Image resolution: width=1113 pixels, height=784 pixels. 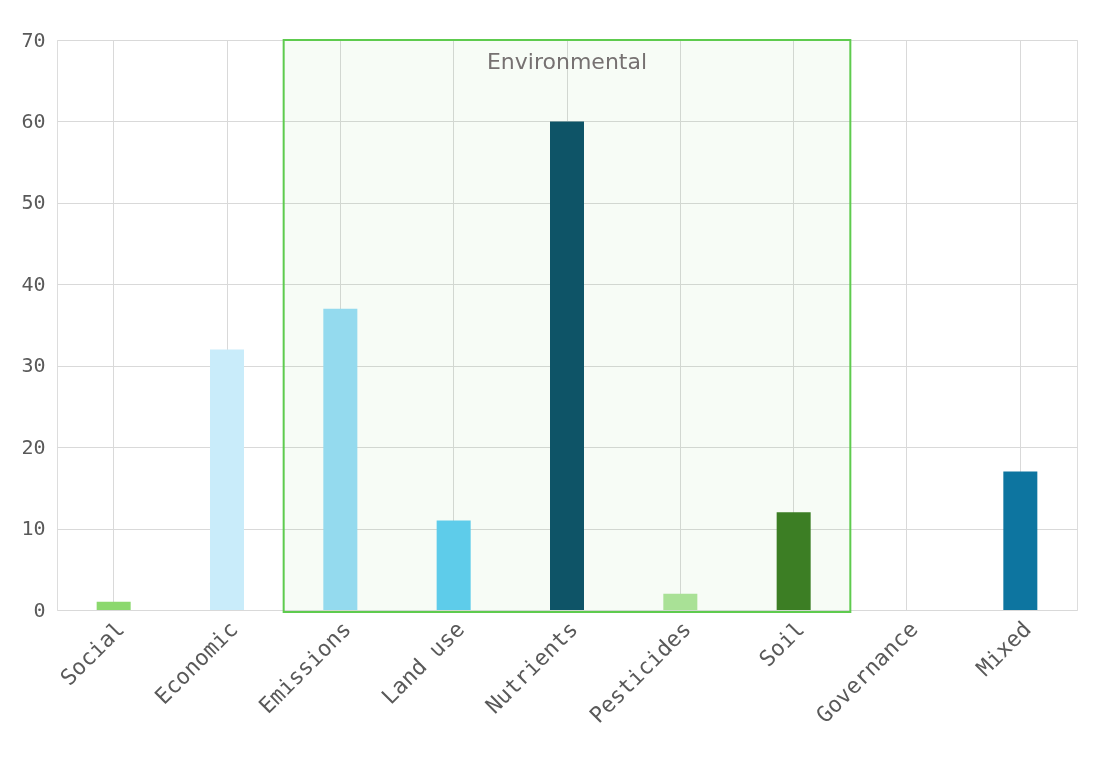 I want to click on y-tick-label: 70, so click(x=33, y=39).